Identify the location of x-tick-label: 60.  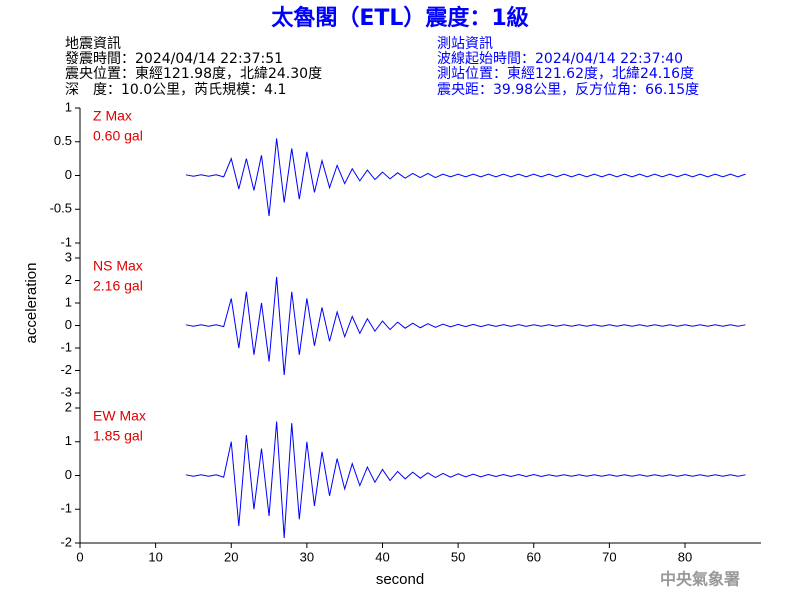
(534, 556).